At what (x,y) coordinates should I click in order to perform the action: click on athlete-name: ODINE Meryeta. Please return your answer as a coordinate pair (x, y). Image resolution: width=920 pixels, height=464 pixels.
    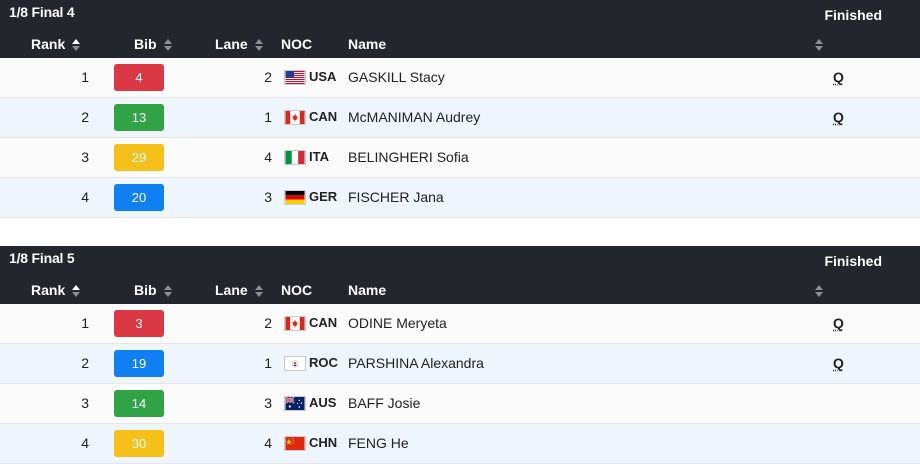
    Looking at the image, I should click on (397, 323).